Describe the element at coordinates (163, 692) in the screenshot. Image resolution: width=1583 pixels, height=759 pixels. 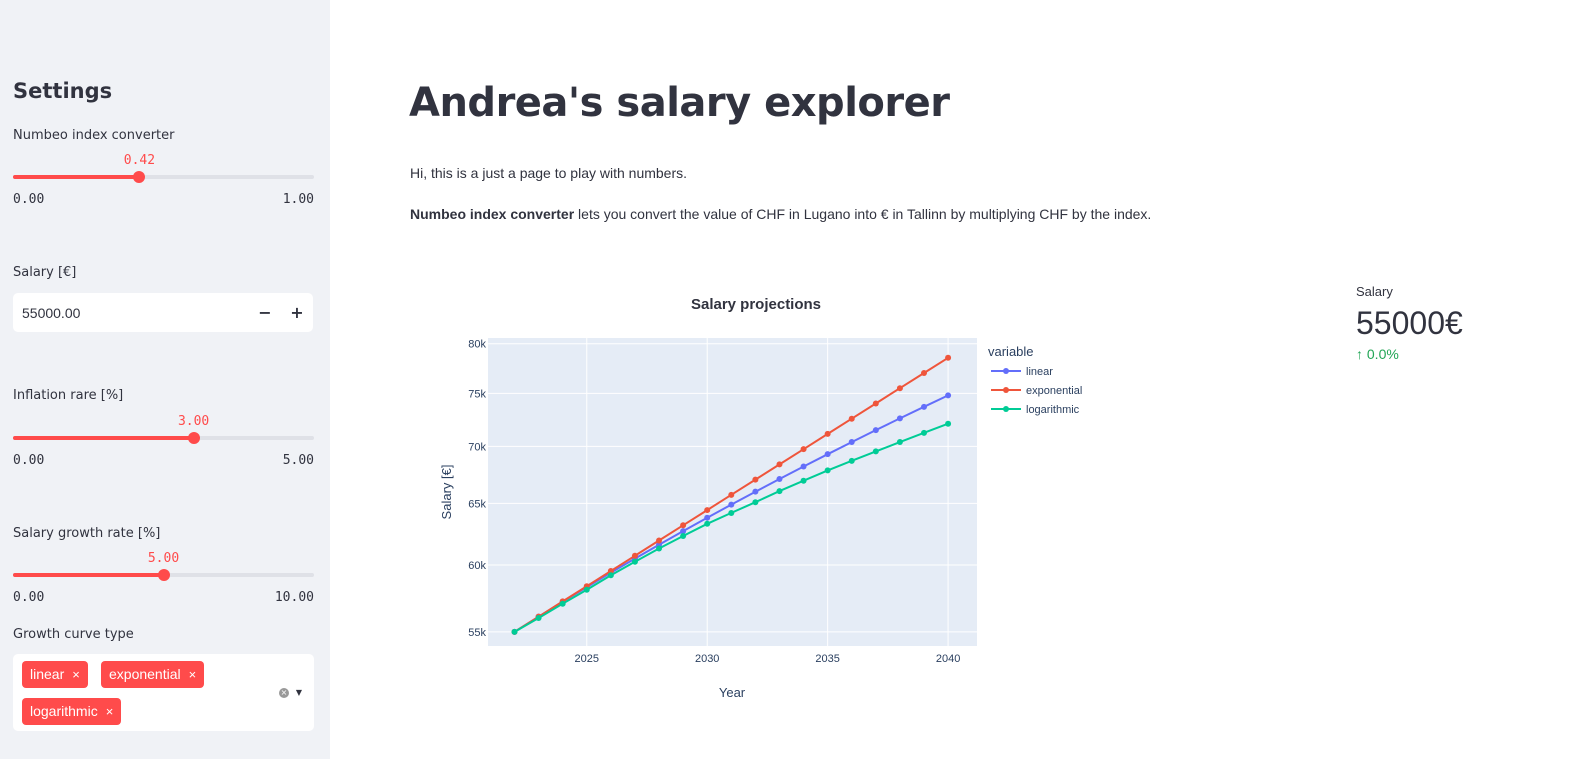
I see `curve-multiselect: linear × exponential × logarithmic × × ▼` at that location.